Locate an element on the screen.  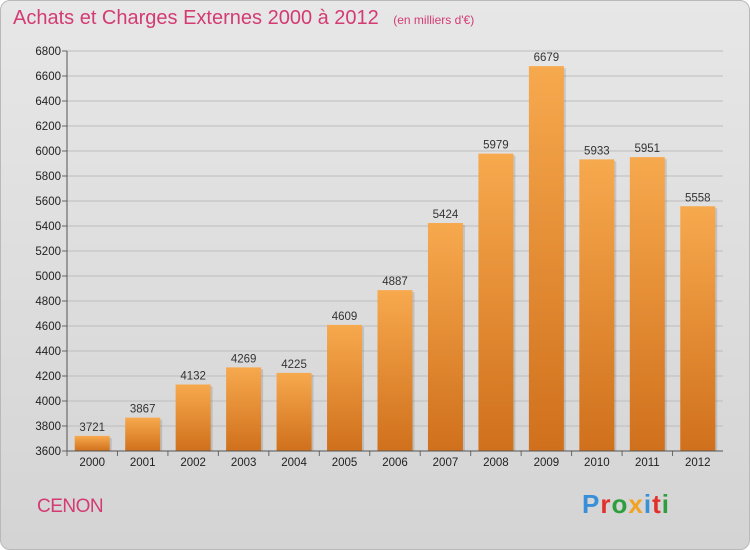
x-tick-label: 2008 is located at coordinates (496, 463).